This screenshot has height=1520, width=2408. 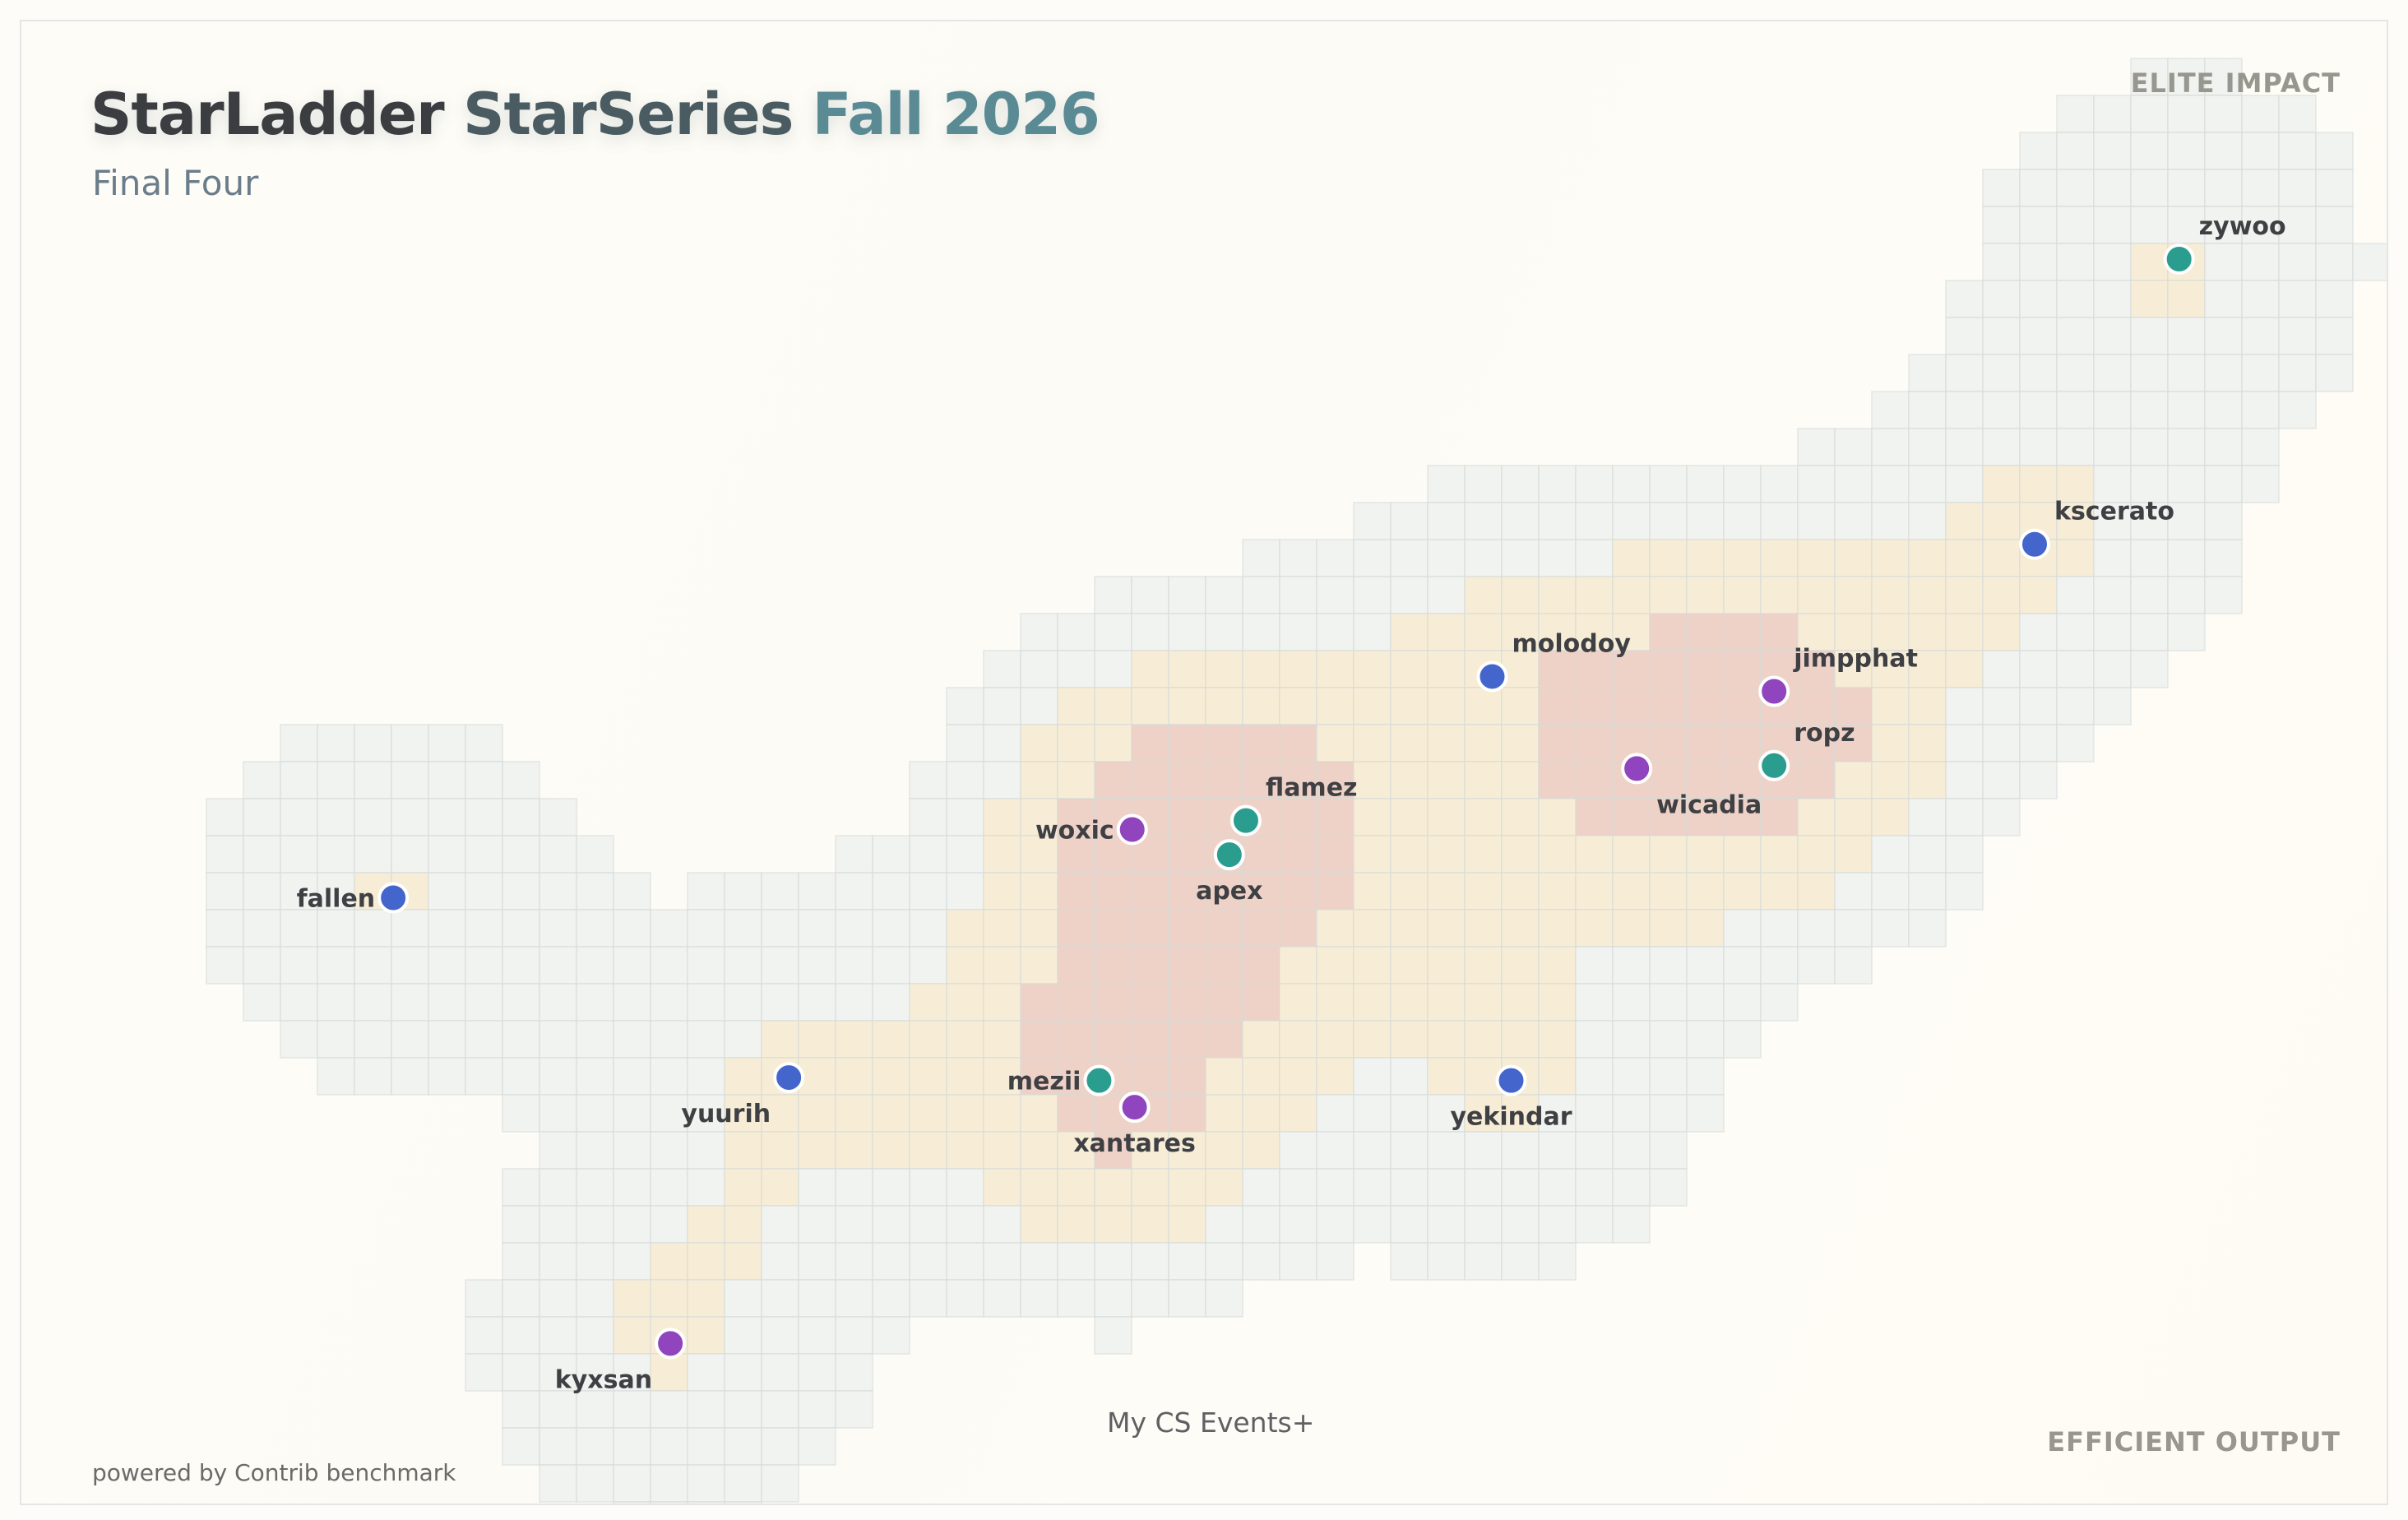 What do you see at coordinates (1132, 829) in the screenshot?
I see `point-woxic` at bounding box center [1132, 829].